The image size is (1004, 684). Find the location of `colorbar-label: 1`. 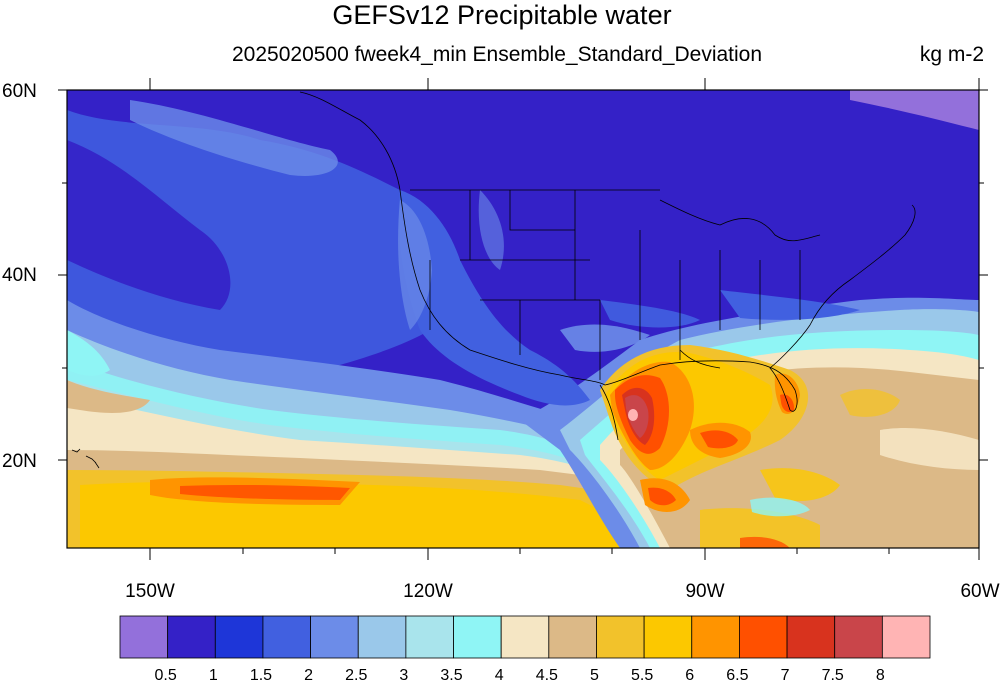

colorbar-label: 1 is located at coordinates (213, 675).